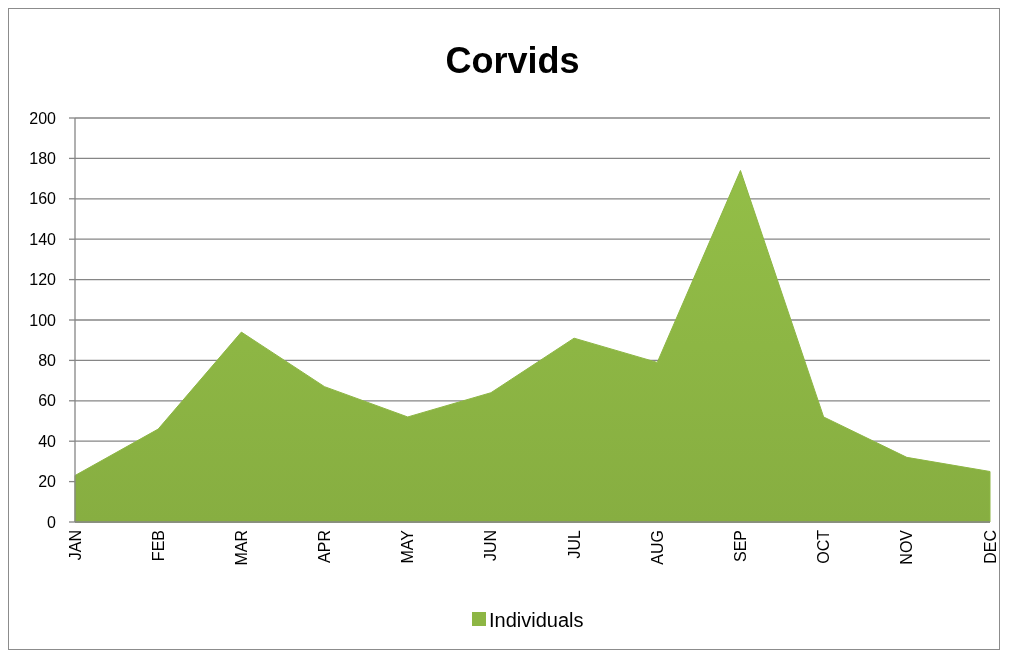 This screenshot has height=658, width=1009. I want to click on legend-label: Individuals, so click(536, 620).